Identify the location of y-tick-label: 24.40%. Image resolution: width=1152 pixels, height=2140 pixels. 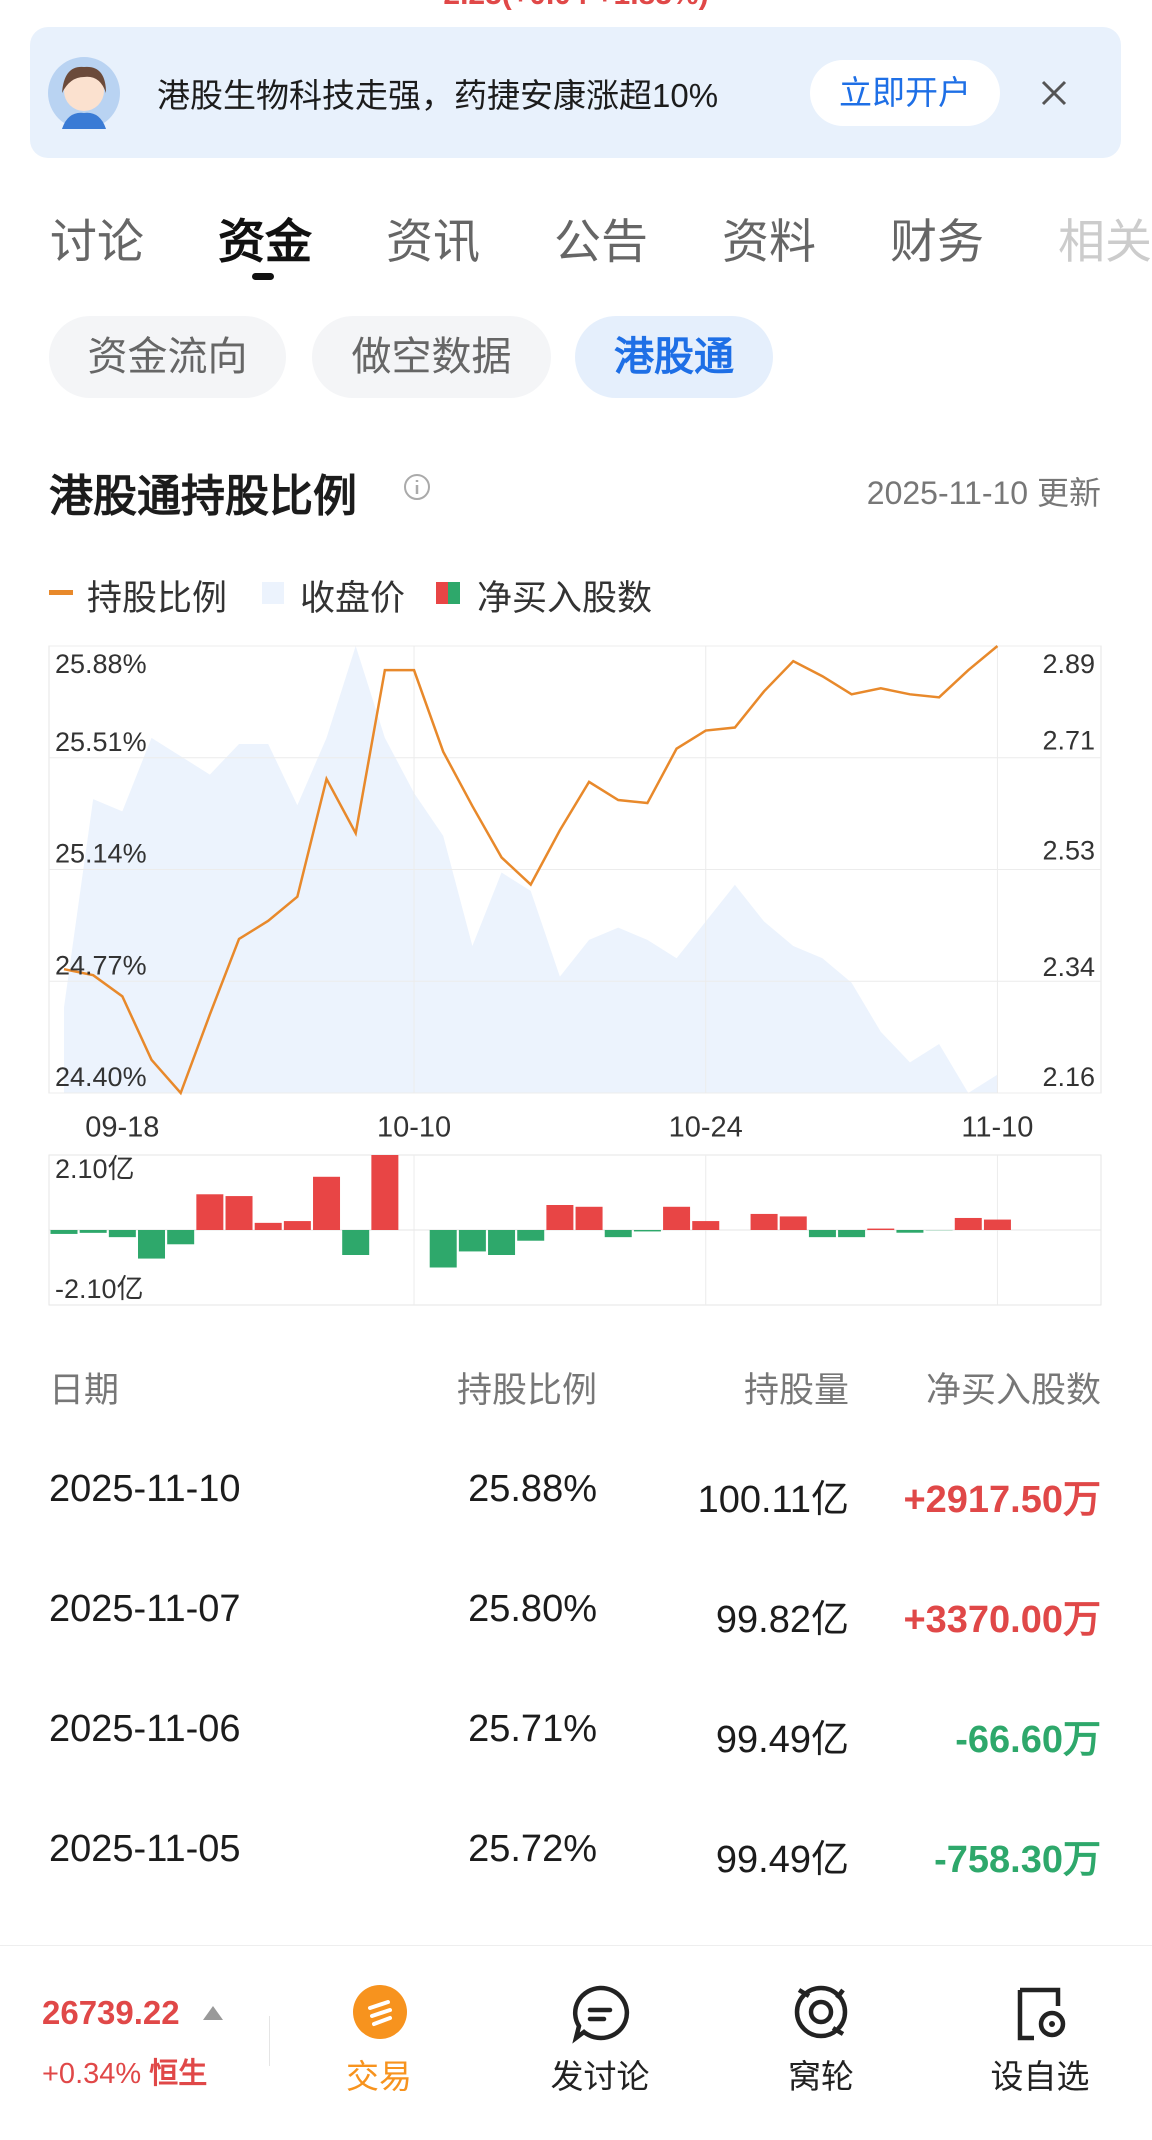
(101, 1077).